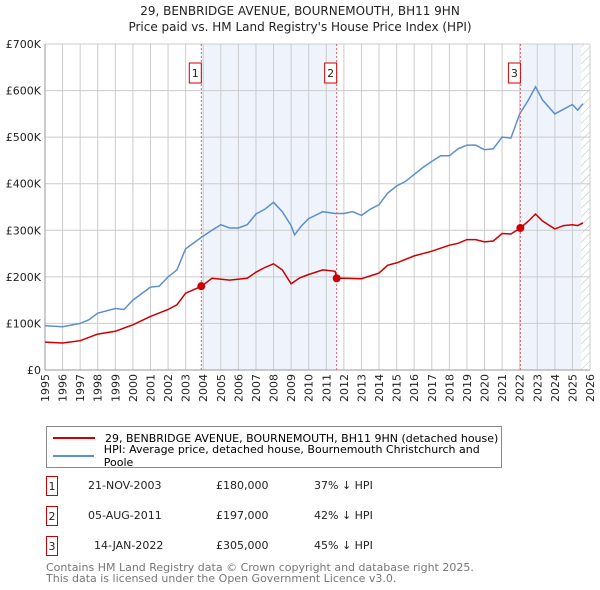  Describe the element at coordinates (24, 277) in the screenshot. I see `y-tick-label: £200K` at that location.